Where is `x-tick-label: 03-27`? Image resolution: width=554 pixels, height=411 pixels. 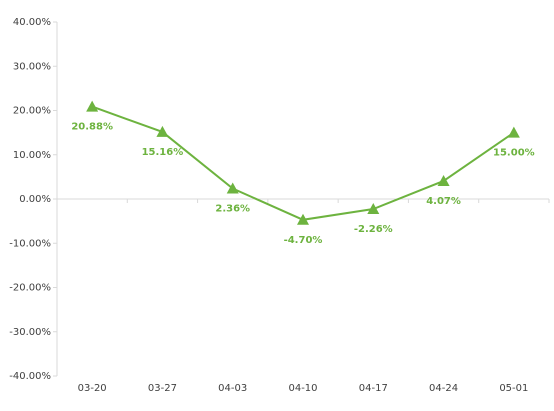 x-tick-label: 03-27 is located at coordinates (162, 388).